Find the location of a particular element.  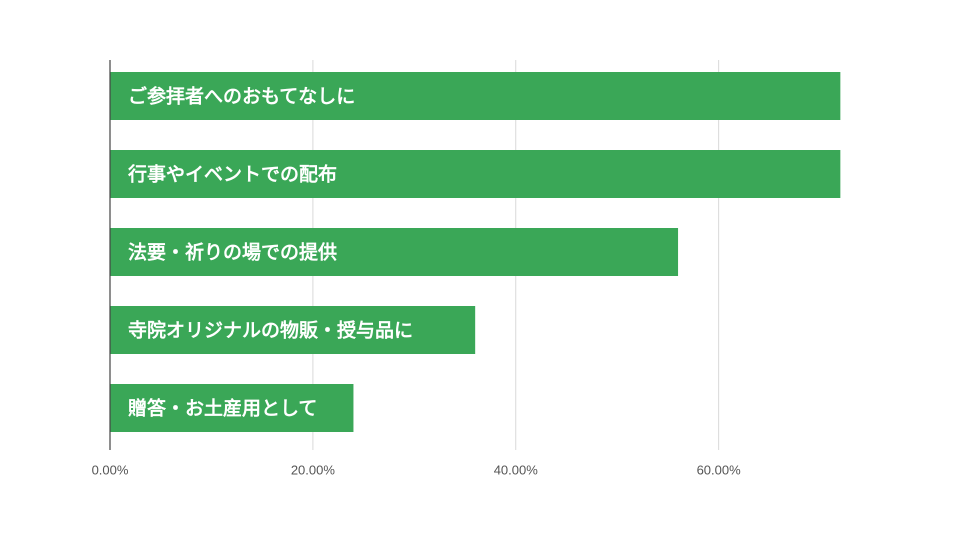

x-tick-label: 60.00% is located at coordinates (719, 469).